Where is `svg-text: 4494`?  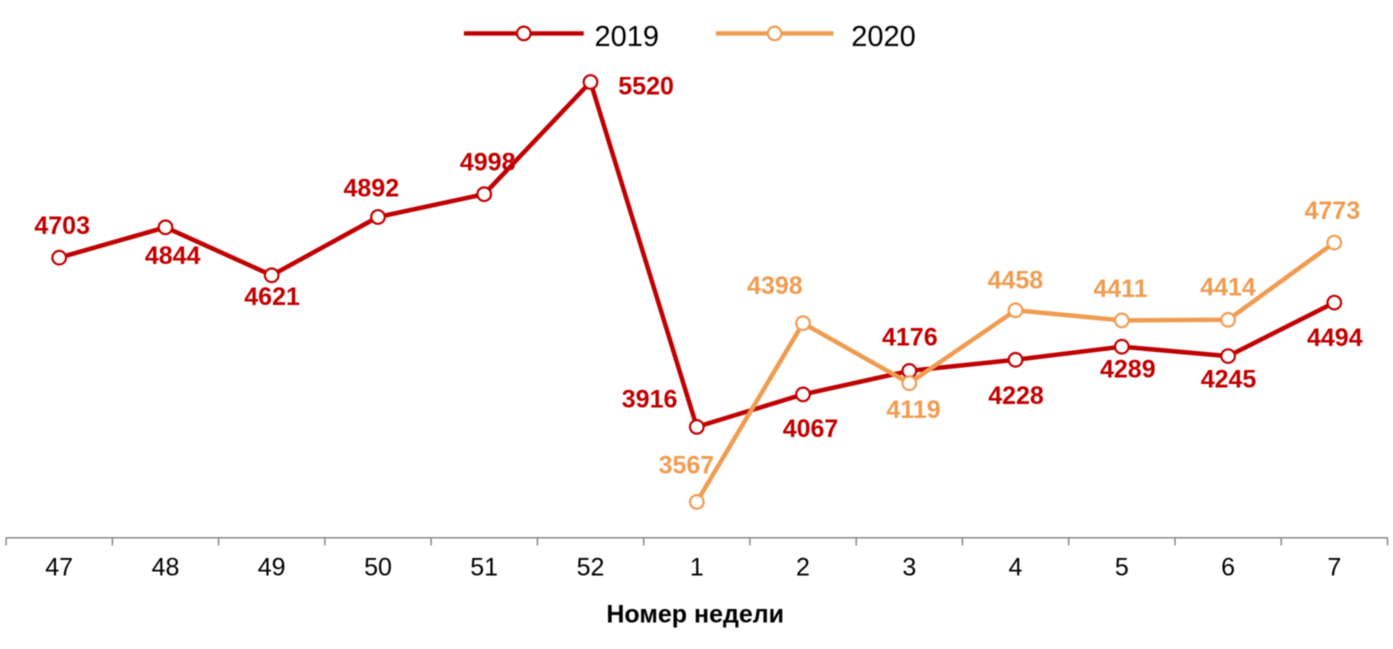 svg-text: 4494 is located at coordinates (1335, 338).